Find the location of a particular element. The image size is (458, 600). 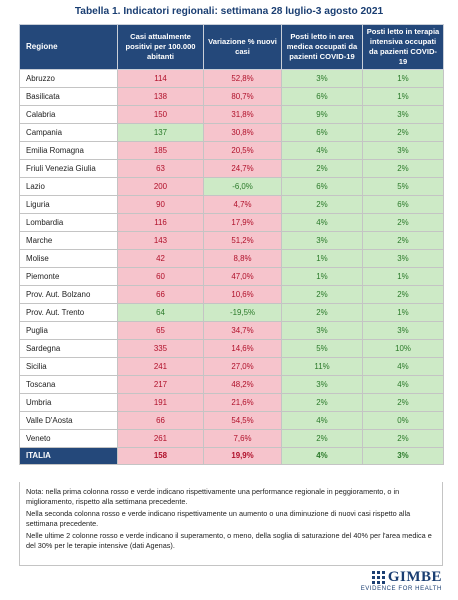

header-region: Regione is located at coordinates (68, 47).